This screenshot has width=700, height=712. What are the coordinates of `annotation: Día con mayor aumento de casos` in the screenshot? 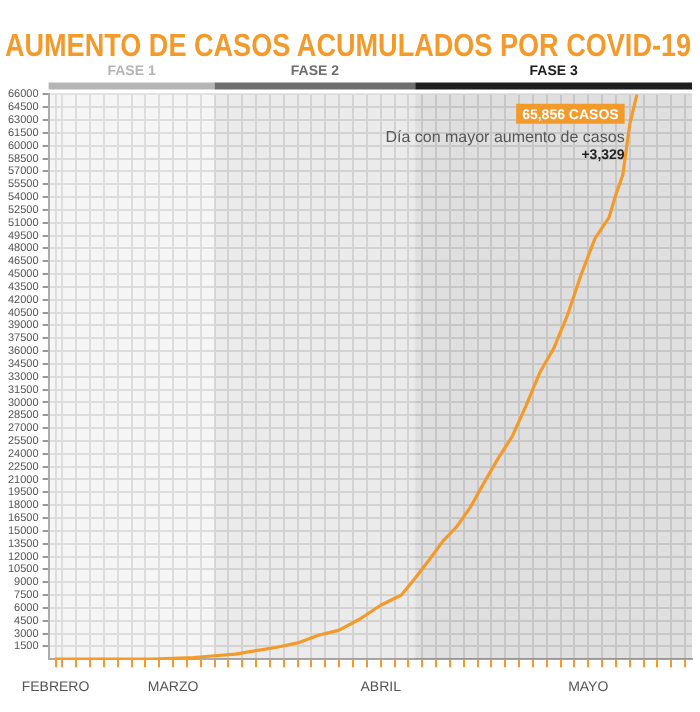 It's located at (505, 137).